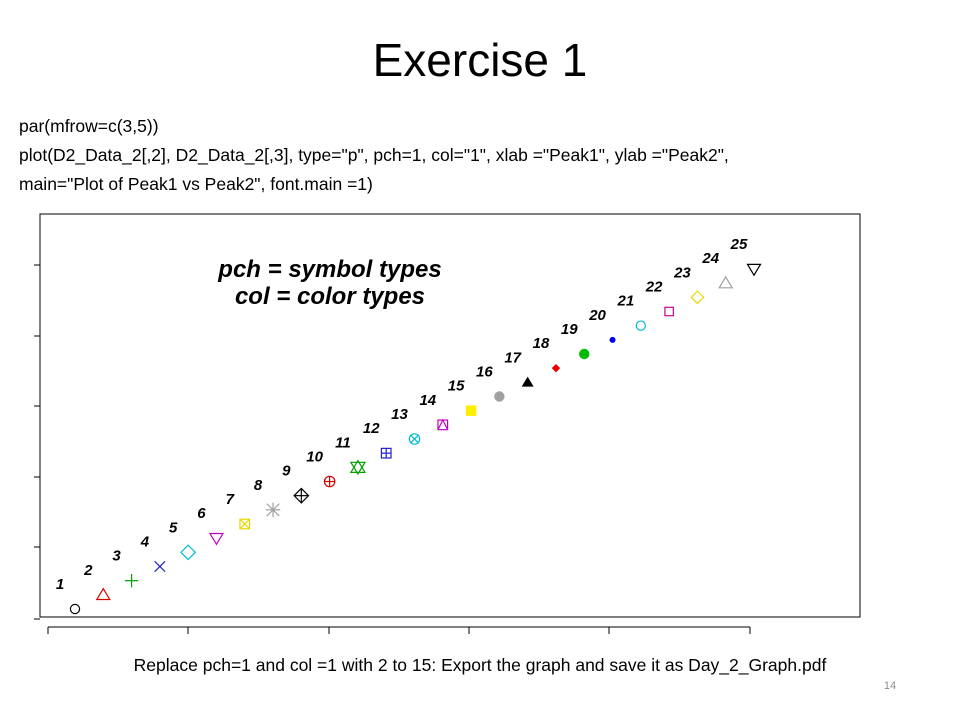  What do you see at coordinates (484, 372) in the screenshot?
I see `point-label-16: 16` at bounding box center [484, 372].